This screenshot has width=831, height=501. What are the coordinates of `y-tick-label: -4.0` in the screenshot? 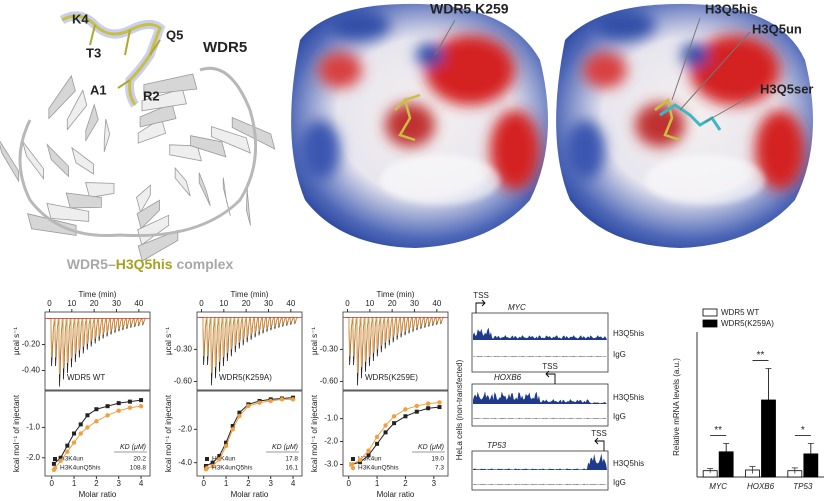 It's located at (185, 462).